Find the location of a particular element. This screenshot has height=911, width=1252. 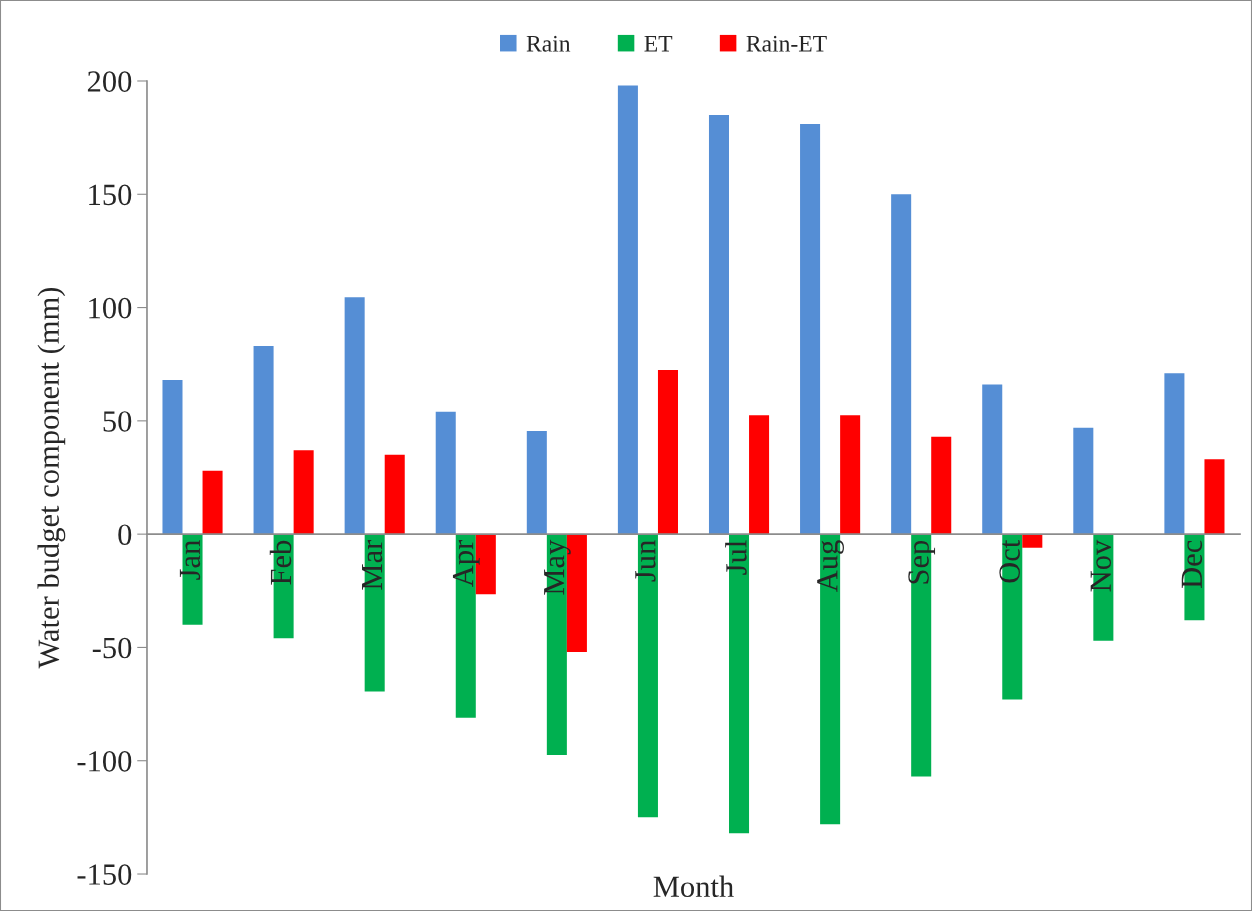

y-tick-label: 50 is located at coordinates (117, 421).